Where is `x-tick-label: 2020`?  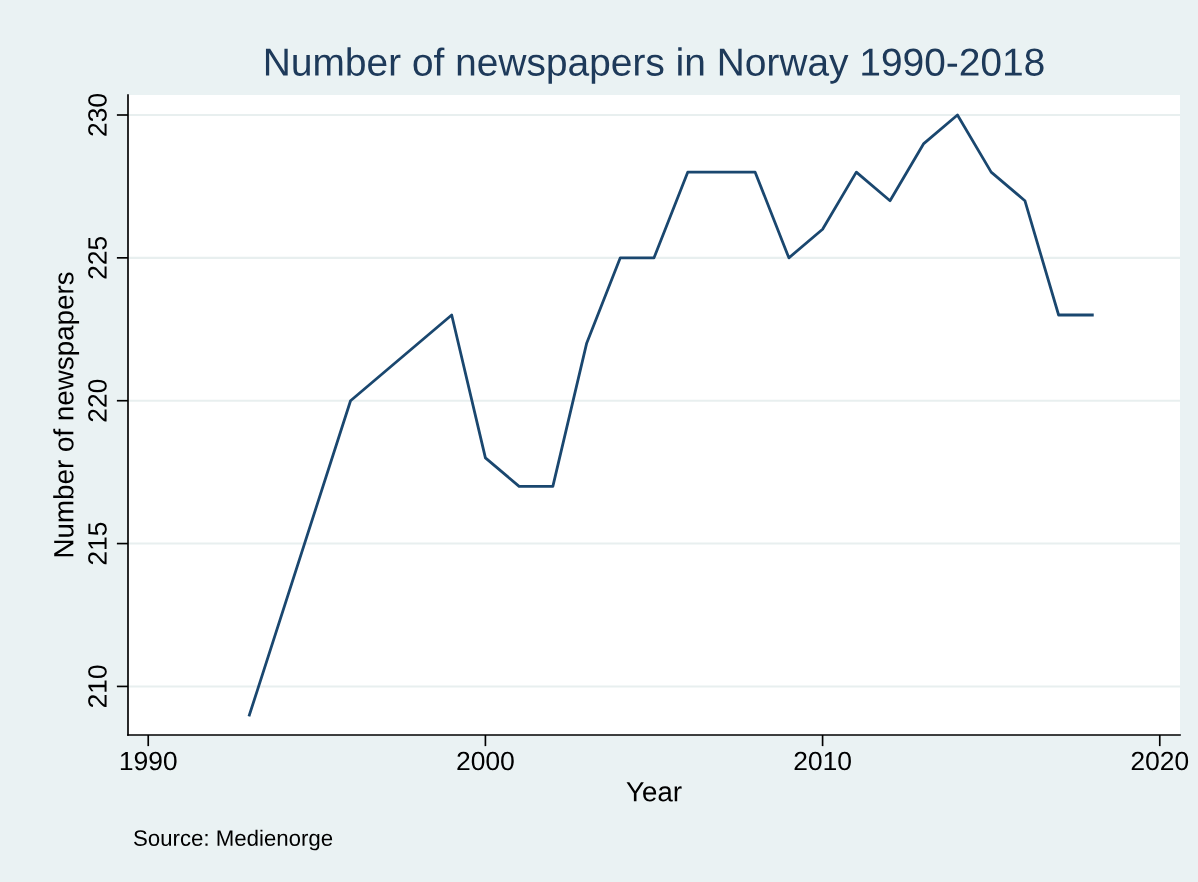
x-tick-label: 2020 is located at coordinates (1160, 761).